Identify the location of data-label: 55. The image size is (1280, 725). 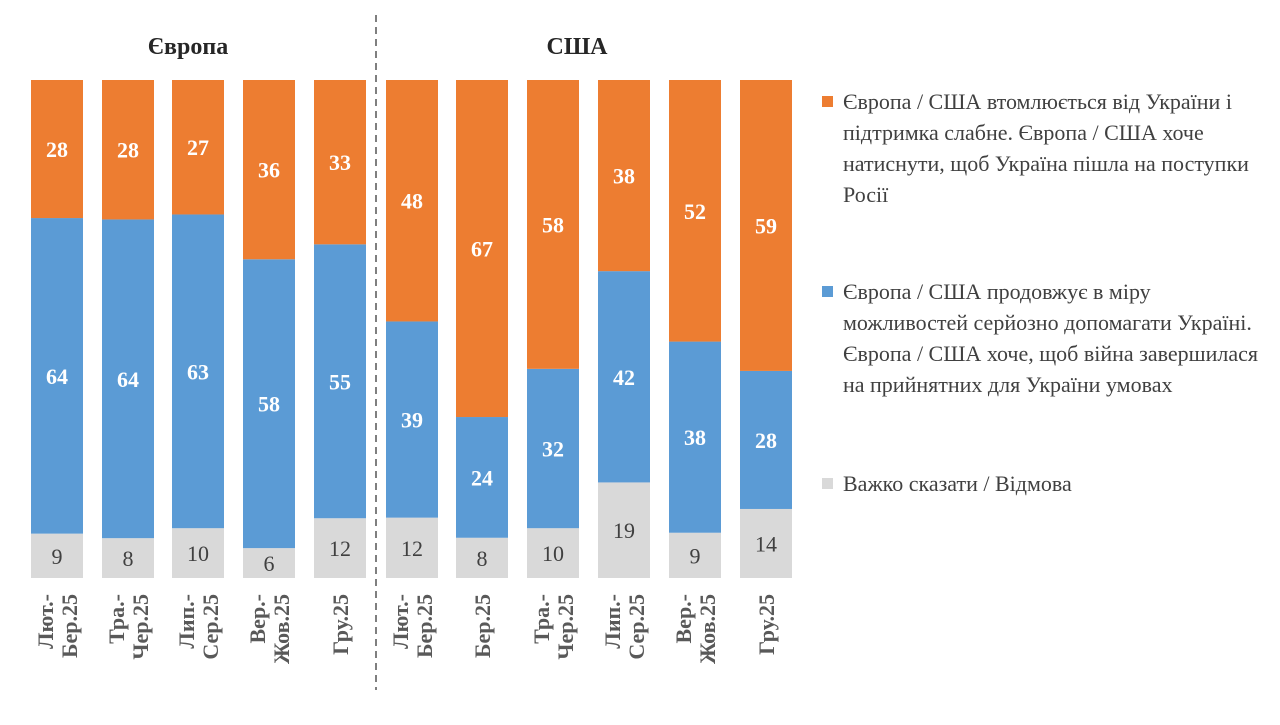
(340, 381).